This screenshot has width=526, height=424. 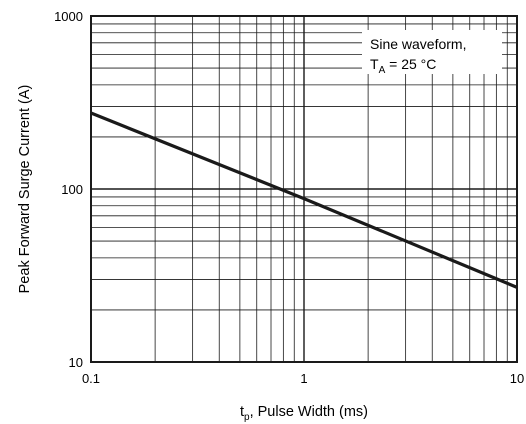 I want to click on annotation-temp-subscript: A, so click(x=382, y=70).